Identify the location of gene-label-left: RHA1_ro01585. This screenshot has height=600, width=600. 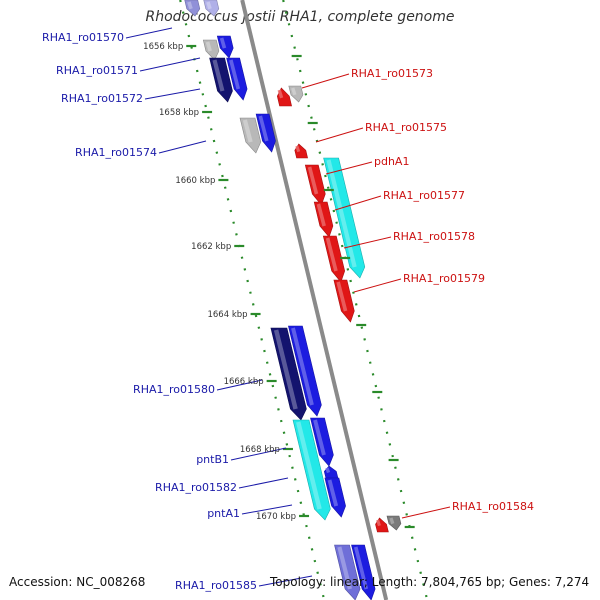
(216, 585).